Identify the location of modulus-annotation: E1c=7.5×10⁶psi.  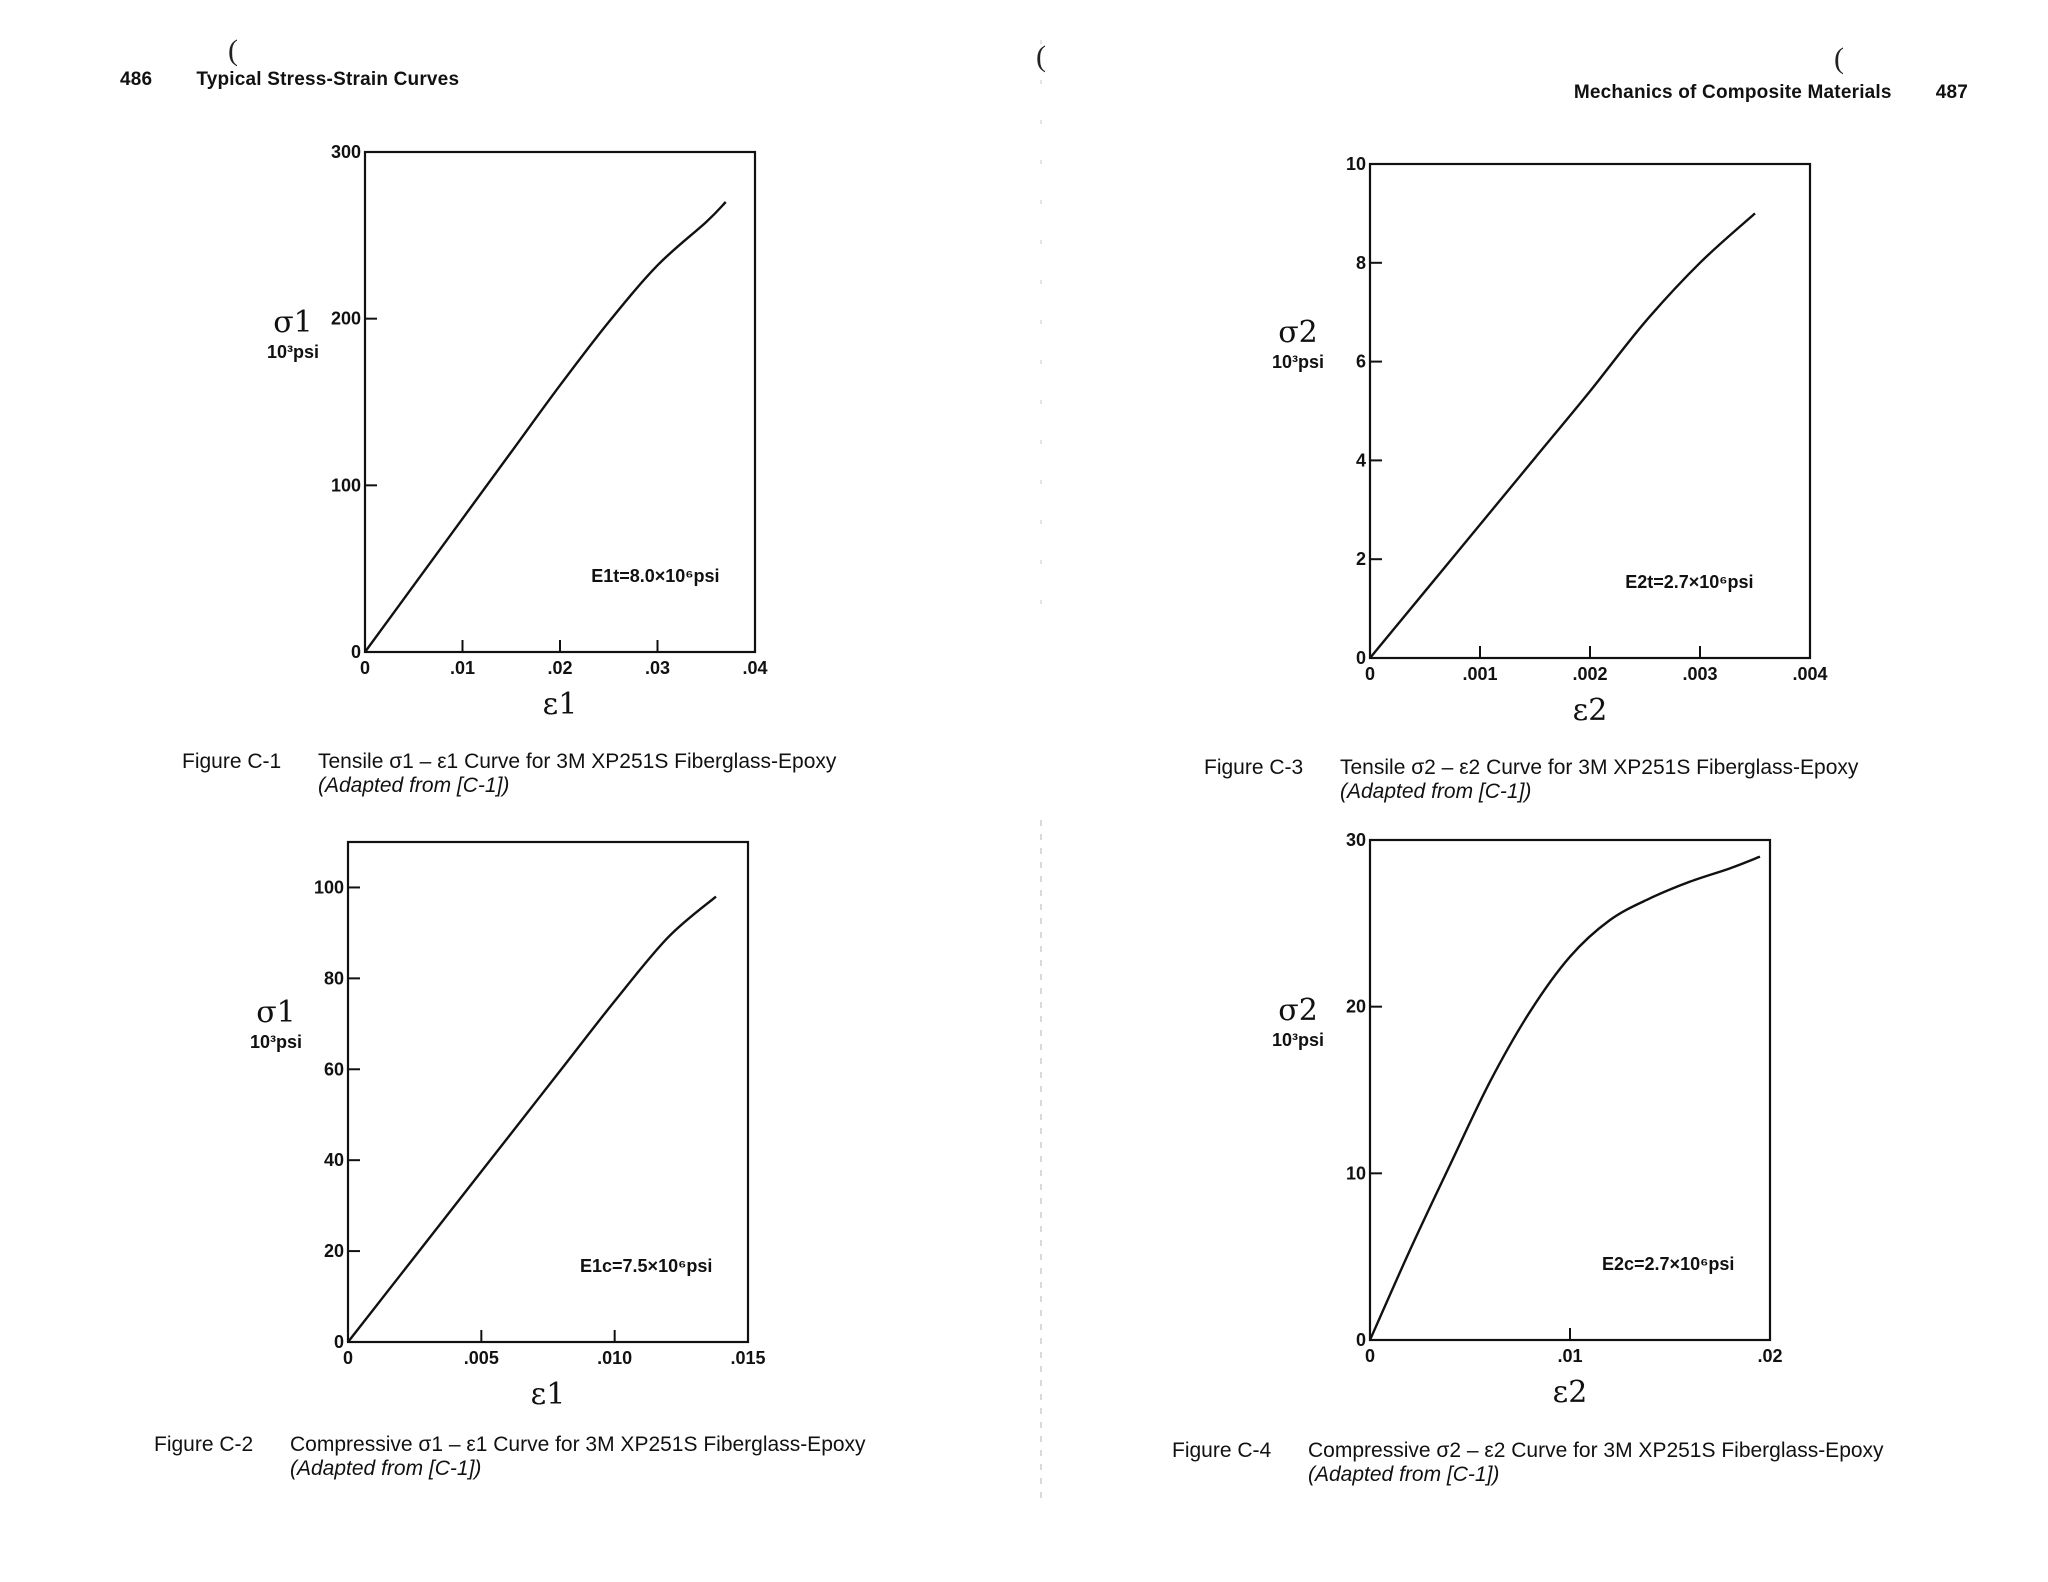
(646, 1266).